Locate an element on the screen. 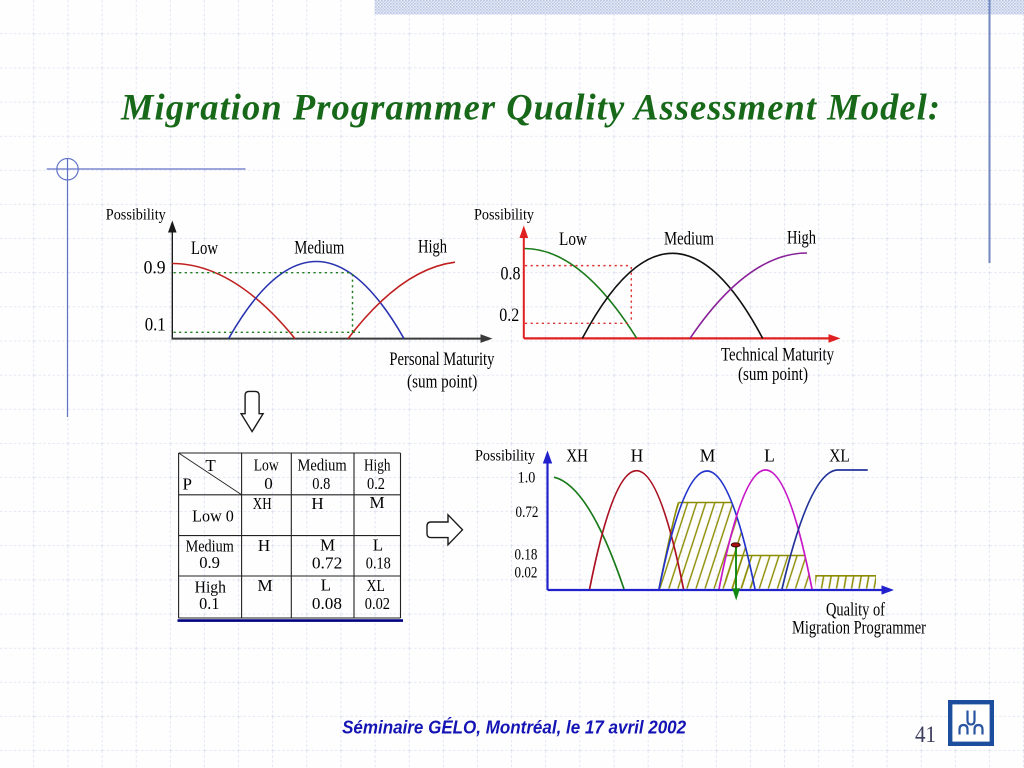  svg-text: Technical Maturity is located at coordinates (778, 356).